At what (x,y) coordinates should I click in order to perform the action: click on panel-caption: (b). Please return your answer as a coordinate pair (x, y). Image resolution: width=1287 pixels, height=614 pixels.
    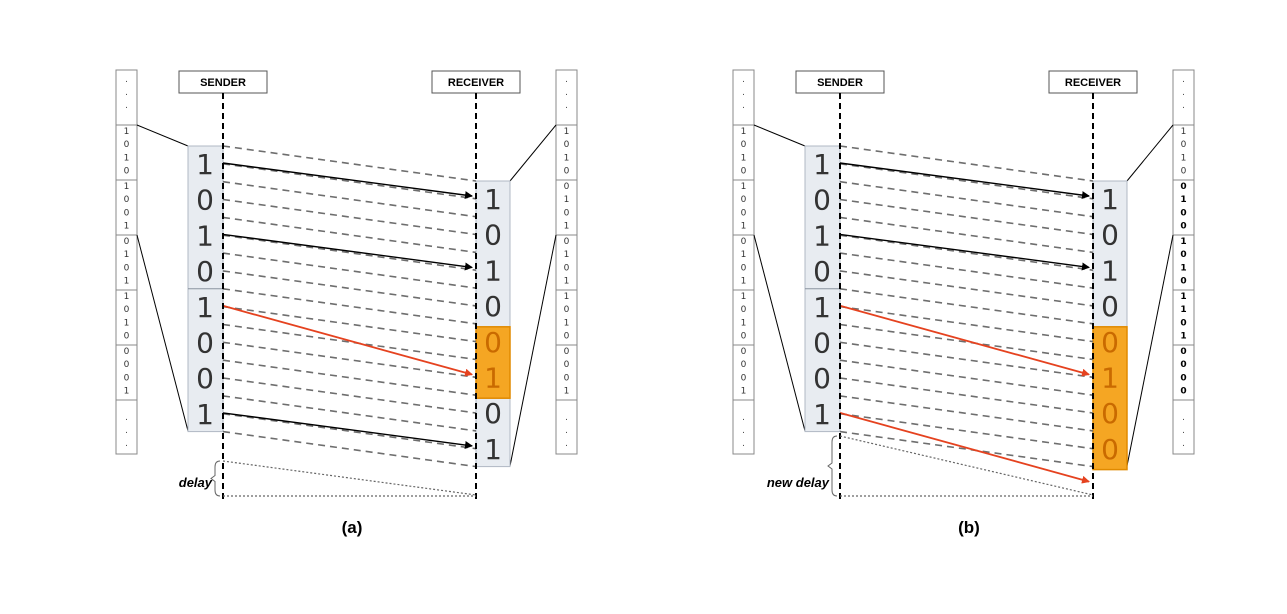
    Looking at the image, I should click on (969, 527).